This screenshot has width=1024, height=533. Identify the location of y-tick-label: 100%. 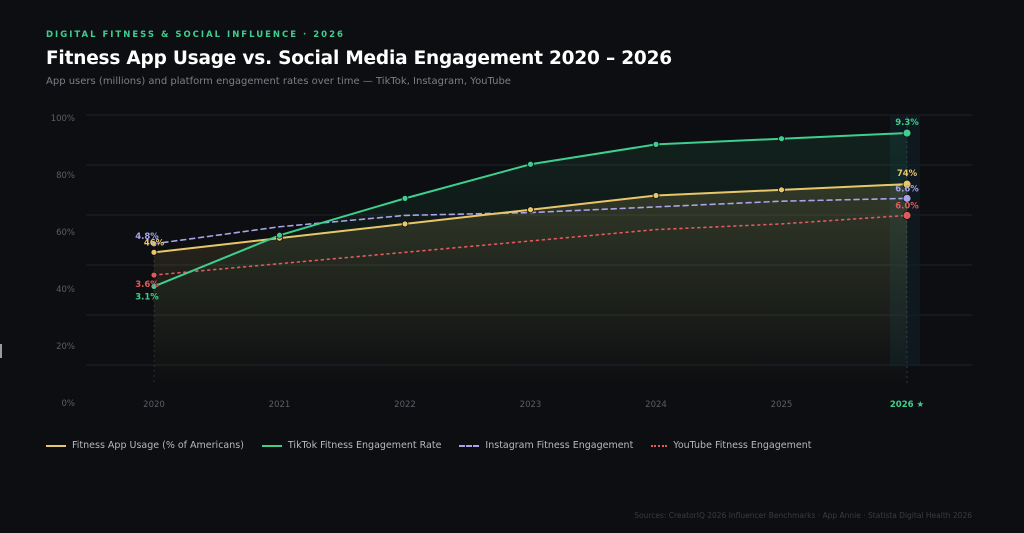
(63, 119).